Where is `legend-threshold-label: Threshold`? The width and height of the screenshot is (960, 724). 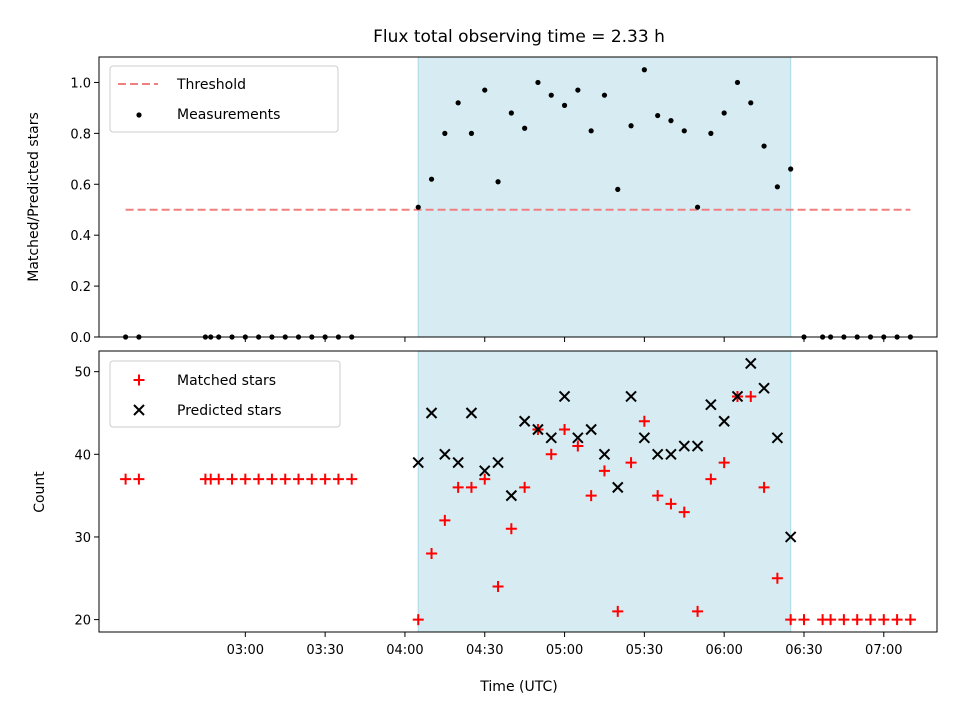 legend-threshold-label: Threshold is located at coordinates (211, 85).